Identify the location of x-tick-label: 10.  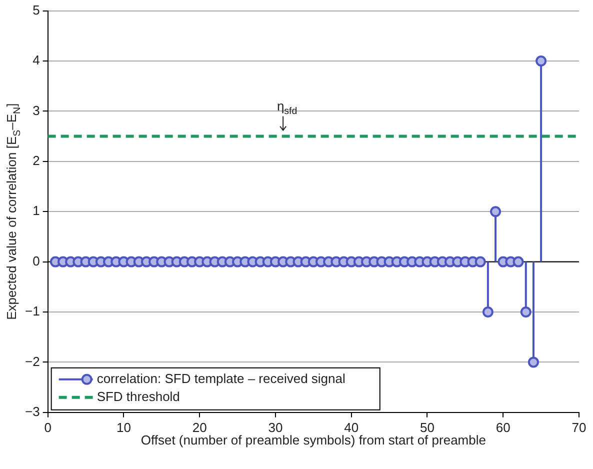
(123, 427).